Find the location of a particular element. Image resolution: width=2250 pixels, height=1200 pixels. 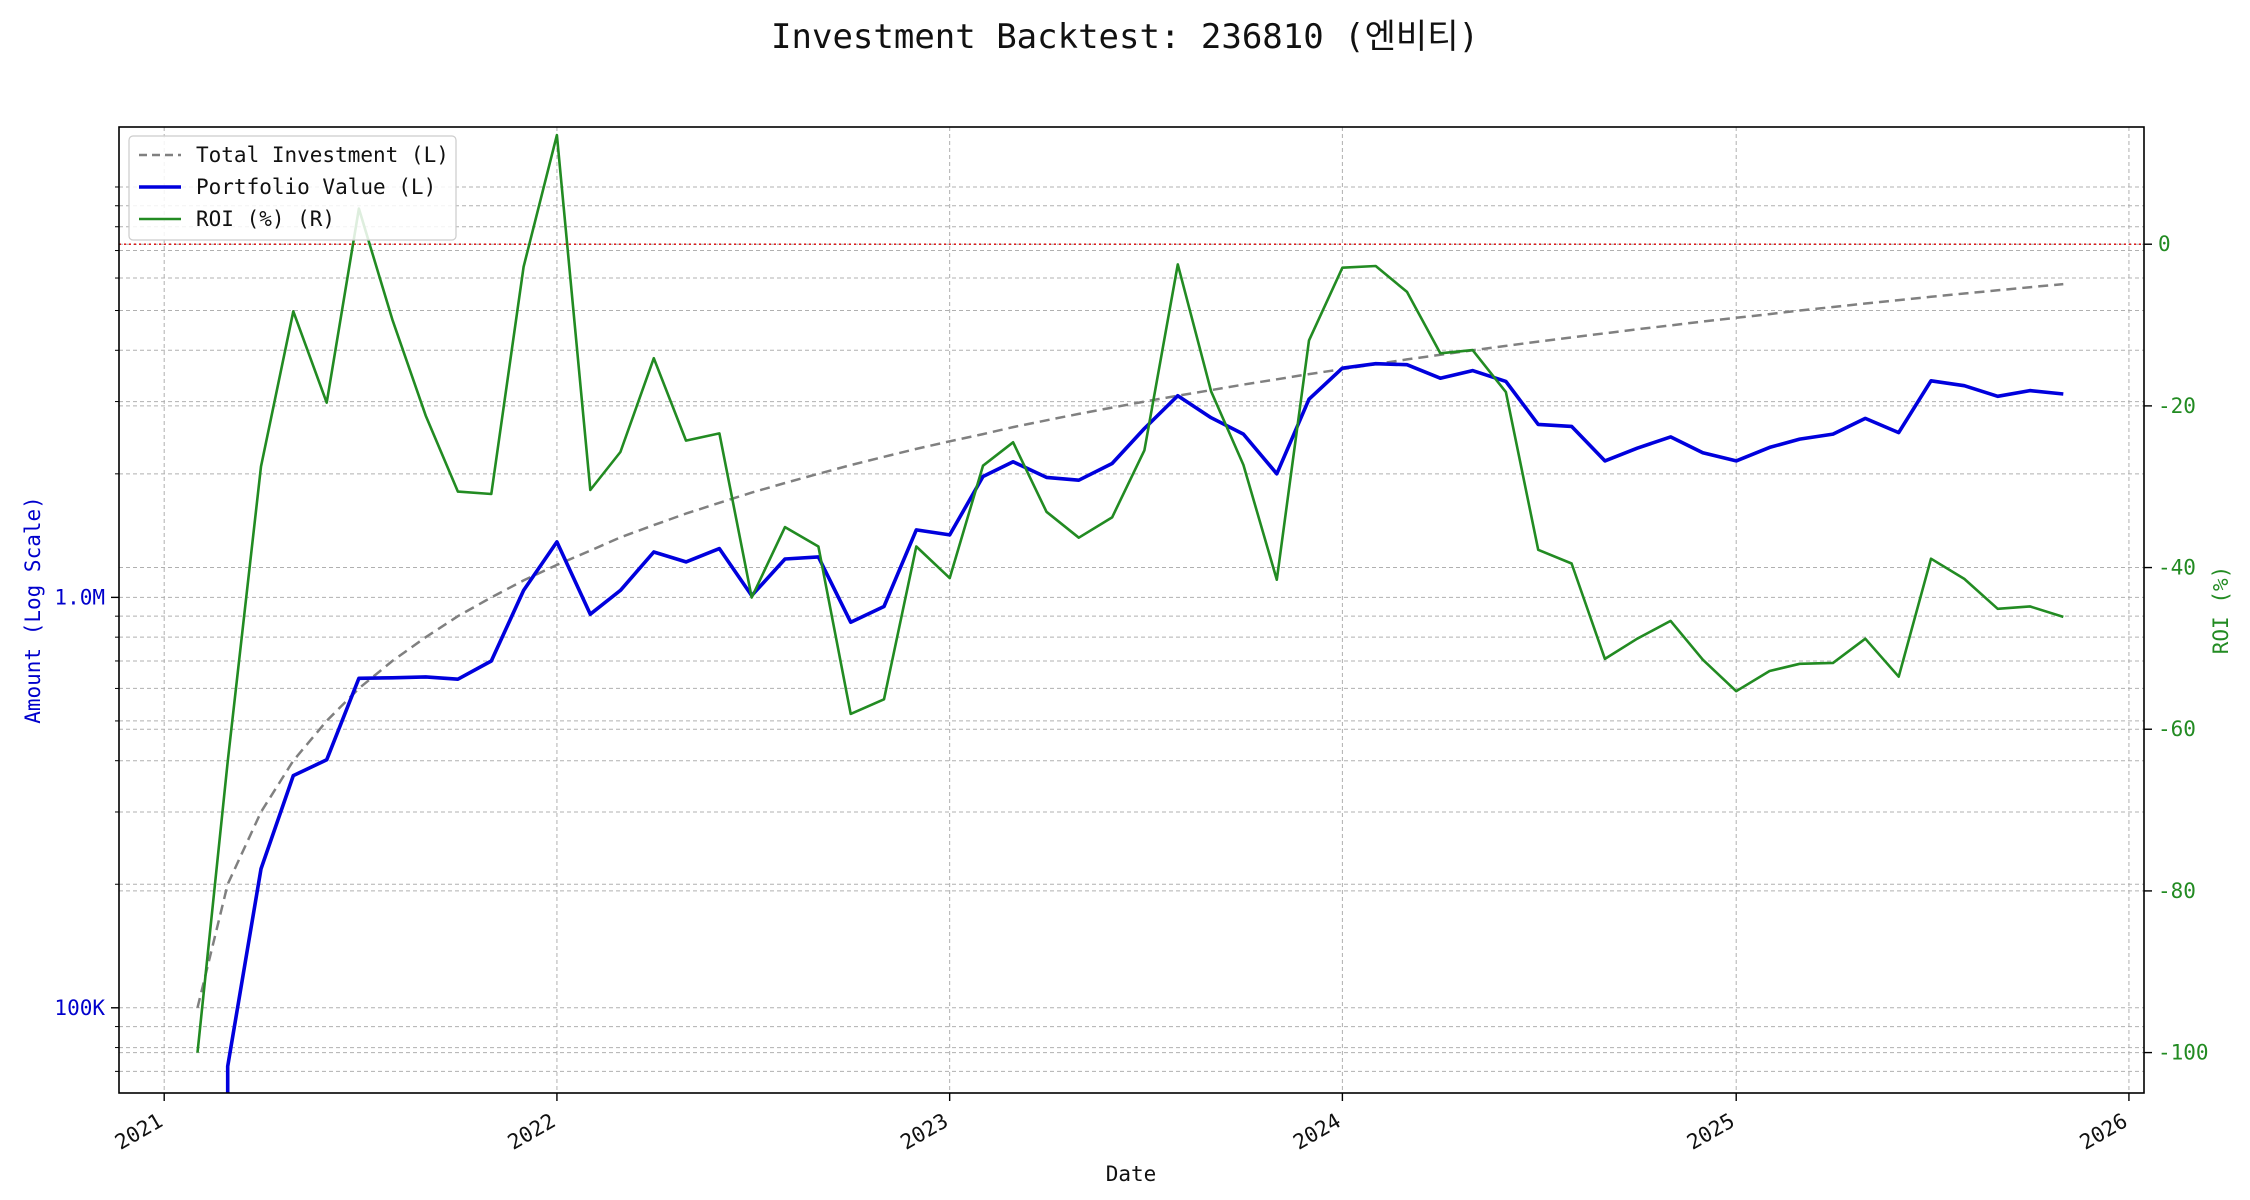

chart-title: Investment Backtest: 236810 (엔비티) is located at coordinates (1125, 37).